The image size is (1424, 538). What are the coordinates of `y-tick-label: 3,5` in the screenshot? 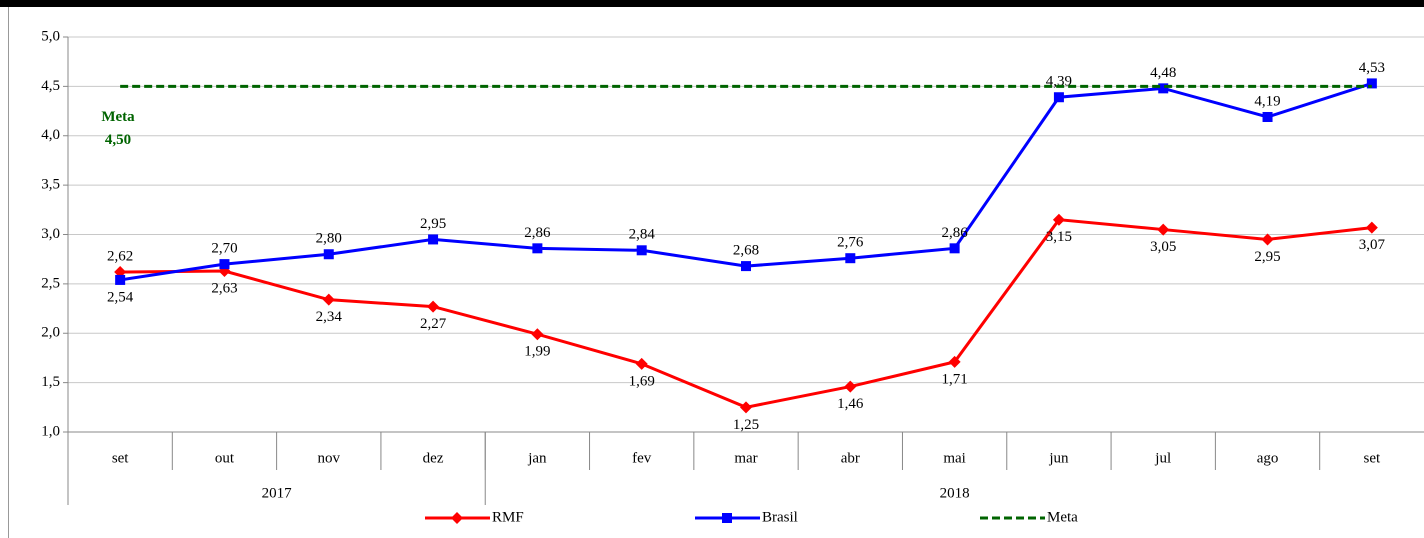 It's located at (50, 185).